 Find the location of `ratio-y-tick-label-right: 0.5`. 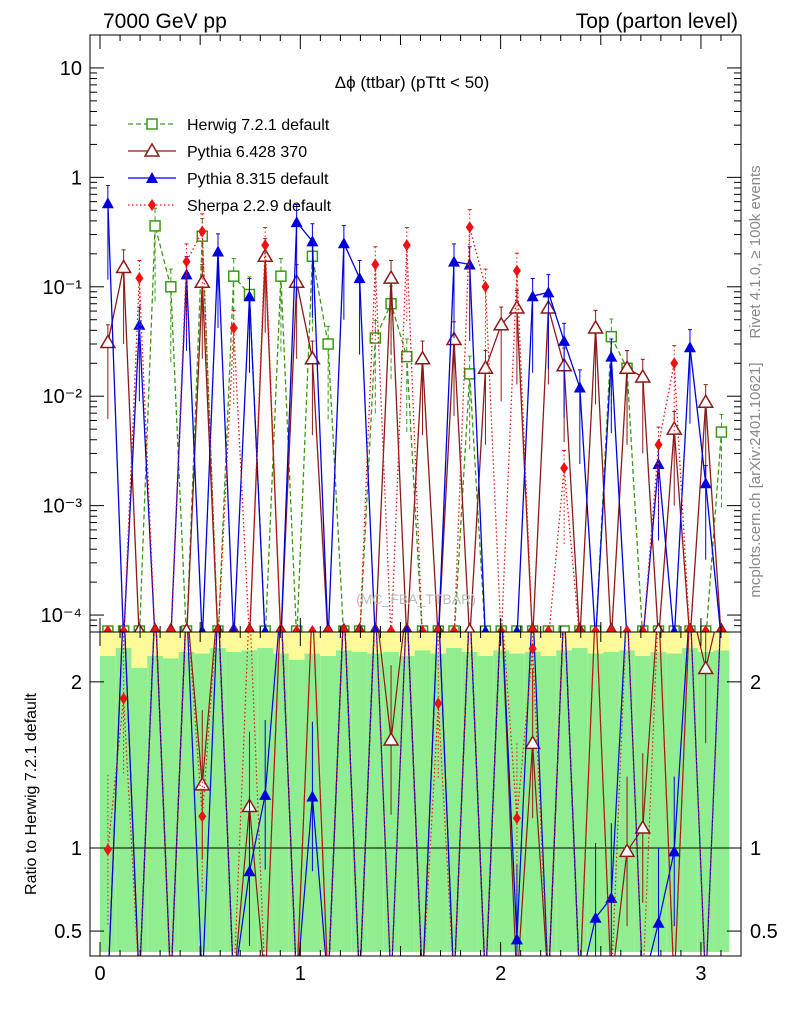

ratio-y-tick-label-right: 0.5 is located at coordinates (764, 932).